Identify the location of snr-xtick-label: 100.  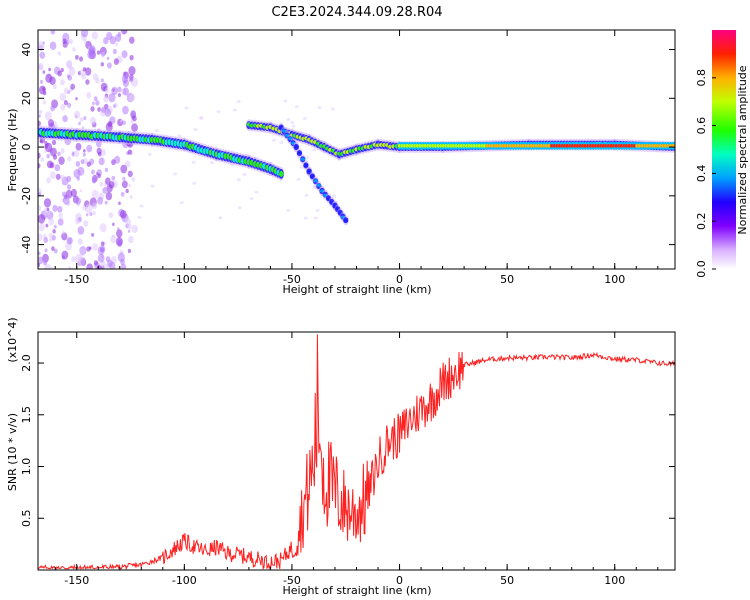
(614, 580).